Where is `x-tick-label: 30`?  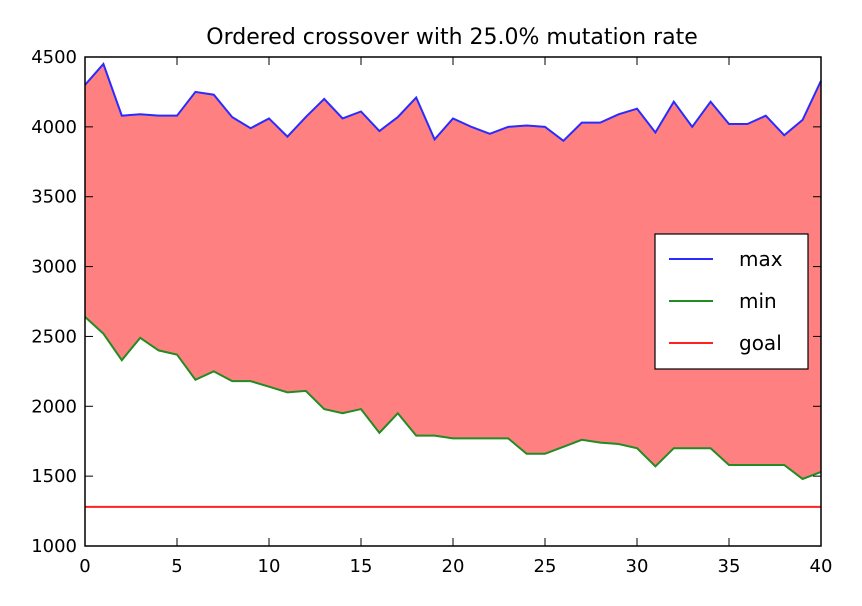
x-tick-label: 30 is located at coordinates (637, 566).